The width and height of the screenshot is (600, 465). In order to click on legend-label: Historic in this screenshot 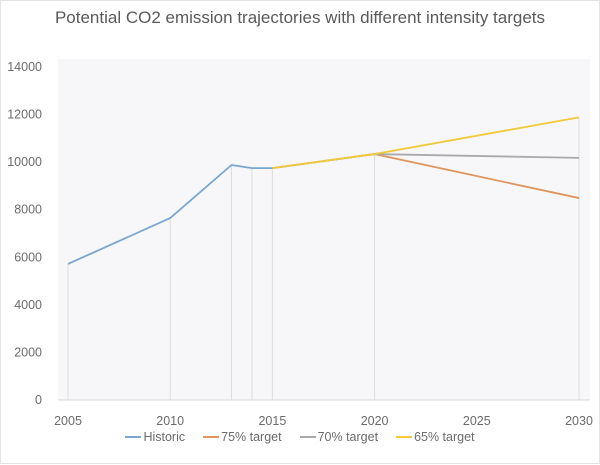, I will do `click(164, 437)`.